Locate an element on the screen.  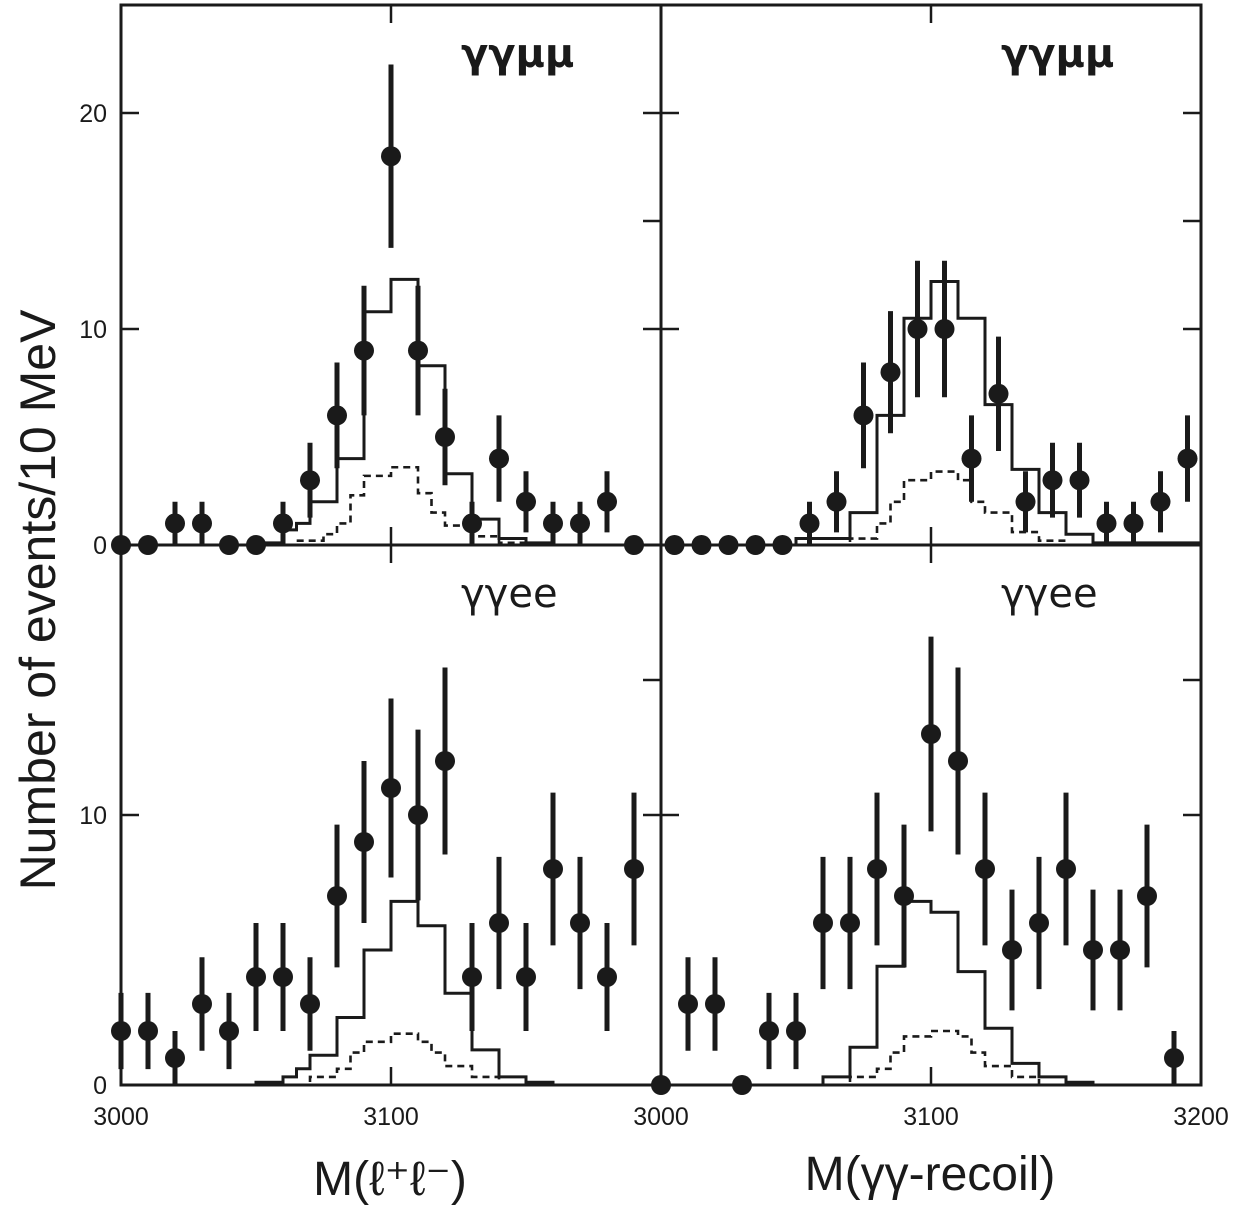
y-tick-label-20: 20 is located at coordinates (93, 114).